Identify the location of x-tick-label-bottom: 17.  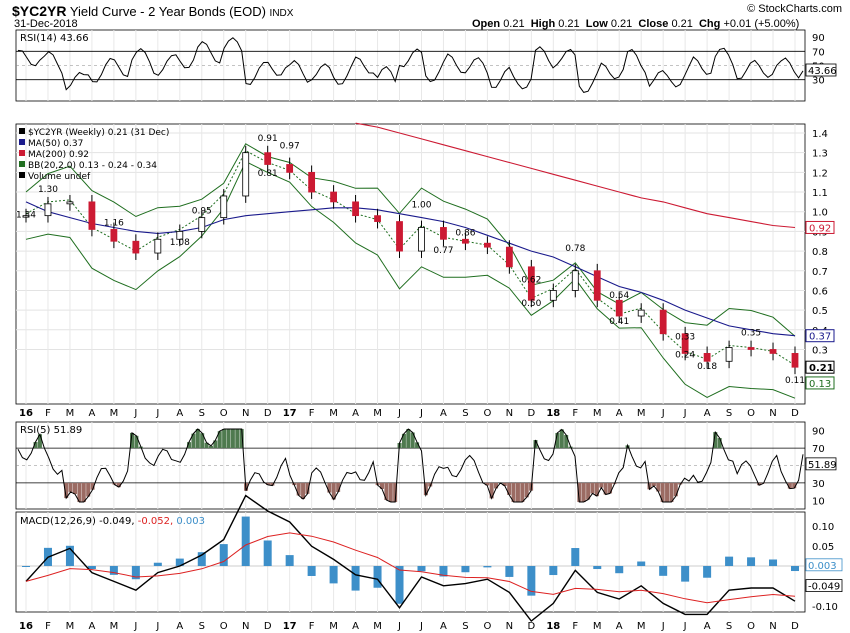
(290, 626).